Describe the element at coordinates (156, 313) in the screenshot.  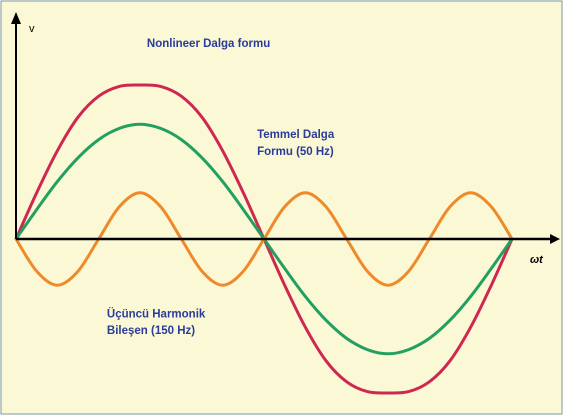
I see `annotation-line: Üçüncü Harmonik` at that location.